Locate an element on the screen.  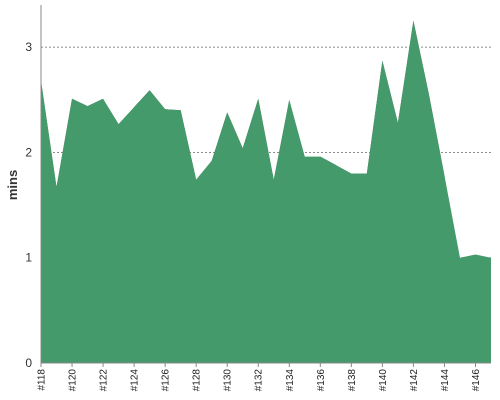
x-tick-label-138: #138 is located at coordinates (352, 380).